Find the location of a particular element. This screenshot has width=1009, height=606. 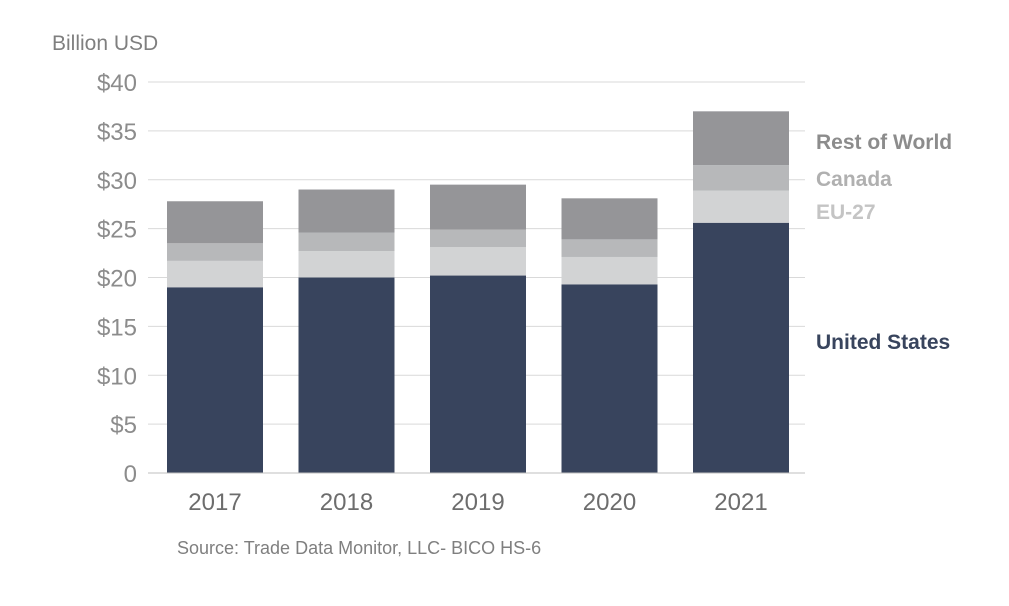

legend-label-rest-of-world: Rest of World is located at coordinates (884, 142).